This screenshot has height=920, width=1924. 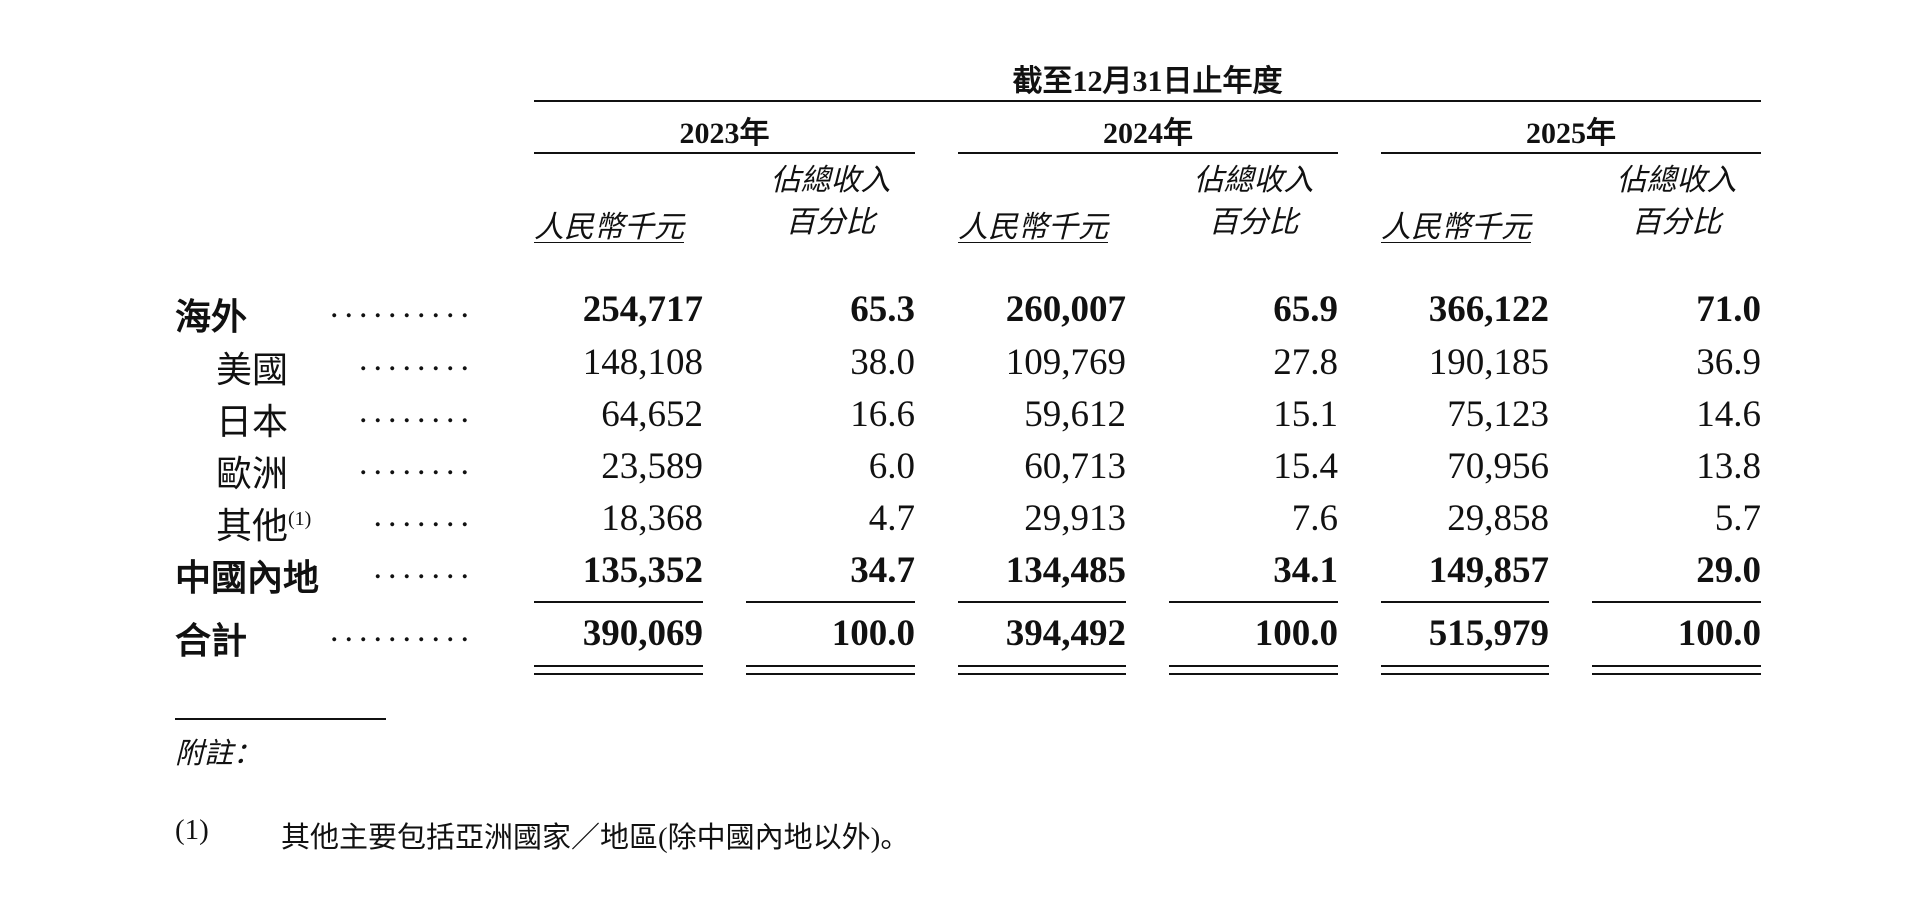 What do you see at coordinates (1488, 309) in the screenshot?
I see `amount-cell: 366,122` at bounding box center [1488, 309].